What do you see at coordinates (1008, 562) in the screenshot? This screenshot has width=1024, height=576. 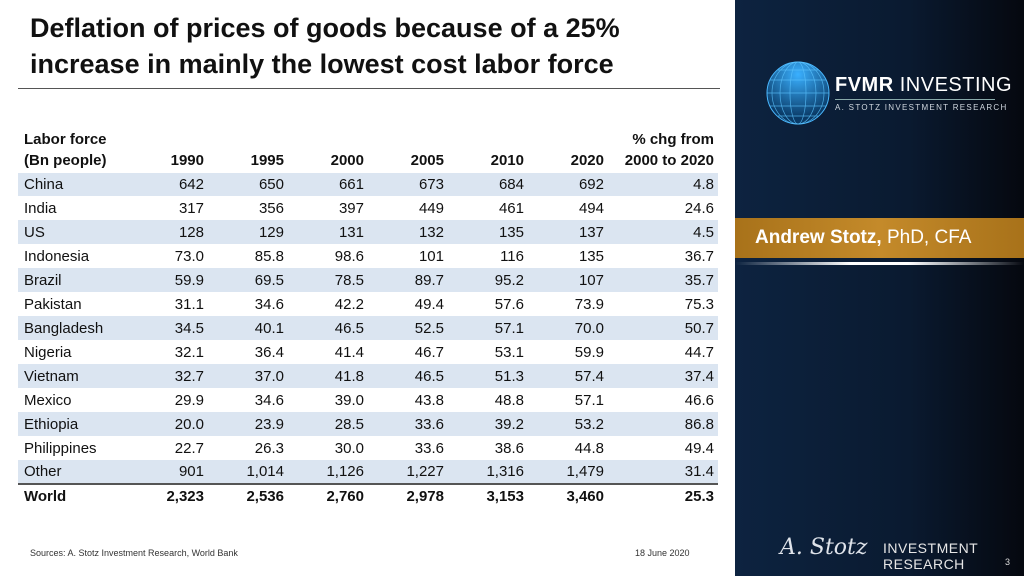 I see `page-number: 3` at bounding box center [1008, 562].